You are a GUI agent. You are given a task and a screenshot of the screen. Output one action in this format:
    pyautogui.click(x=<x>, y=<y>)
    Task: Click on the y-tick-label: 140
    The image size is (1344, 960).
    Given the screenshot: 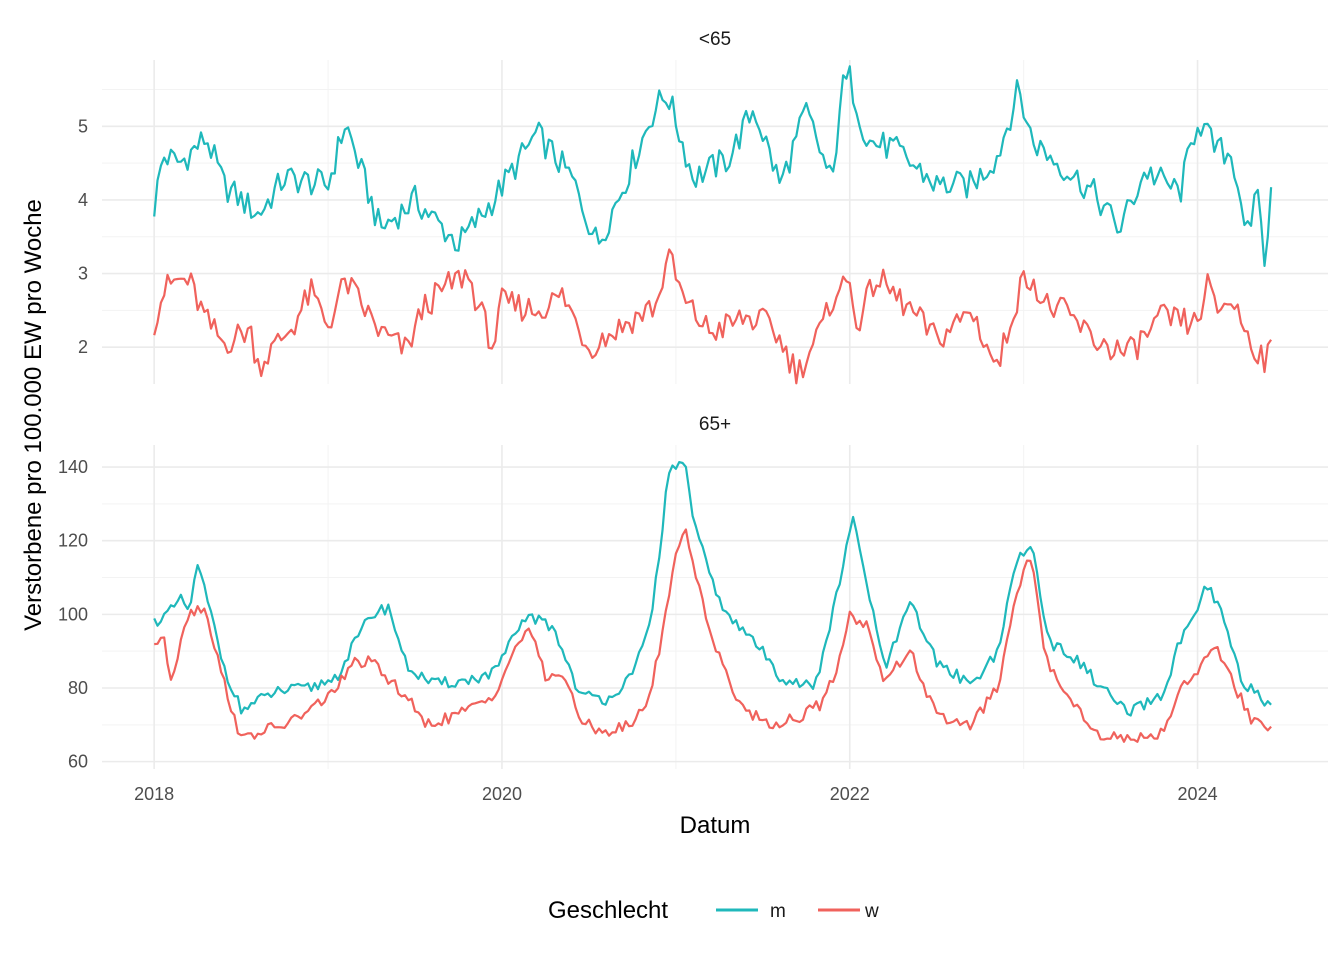 What is the action you would take?
    pyautogui.click(x=73, y=467)
    